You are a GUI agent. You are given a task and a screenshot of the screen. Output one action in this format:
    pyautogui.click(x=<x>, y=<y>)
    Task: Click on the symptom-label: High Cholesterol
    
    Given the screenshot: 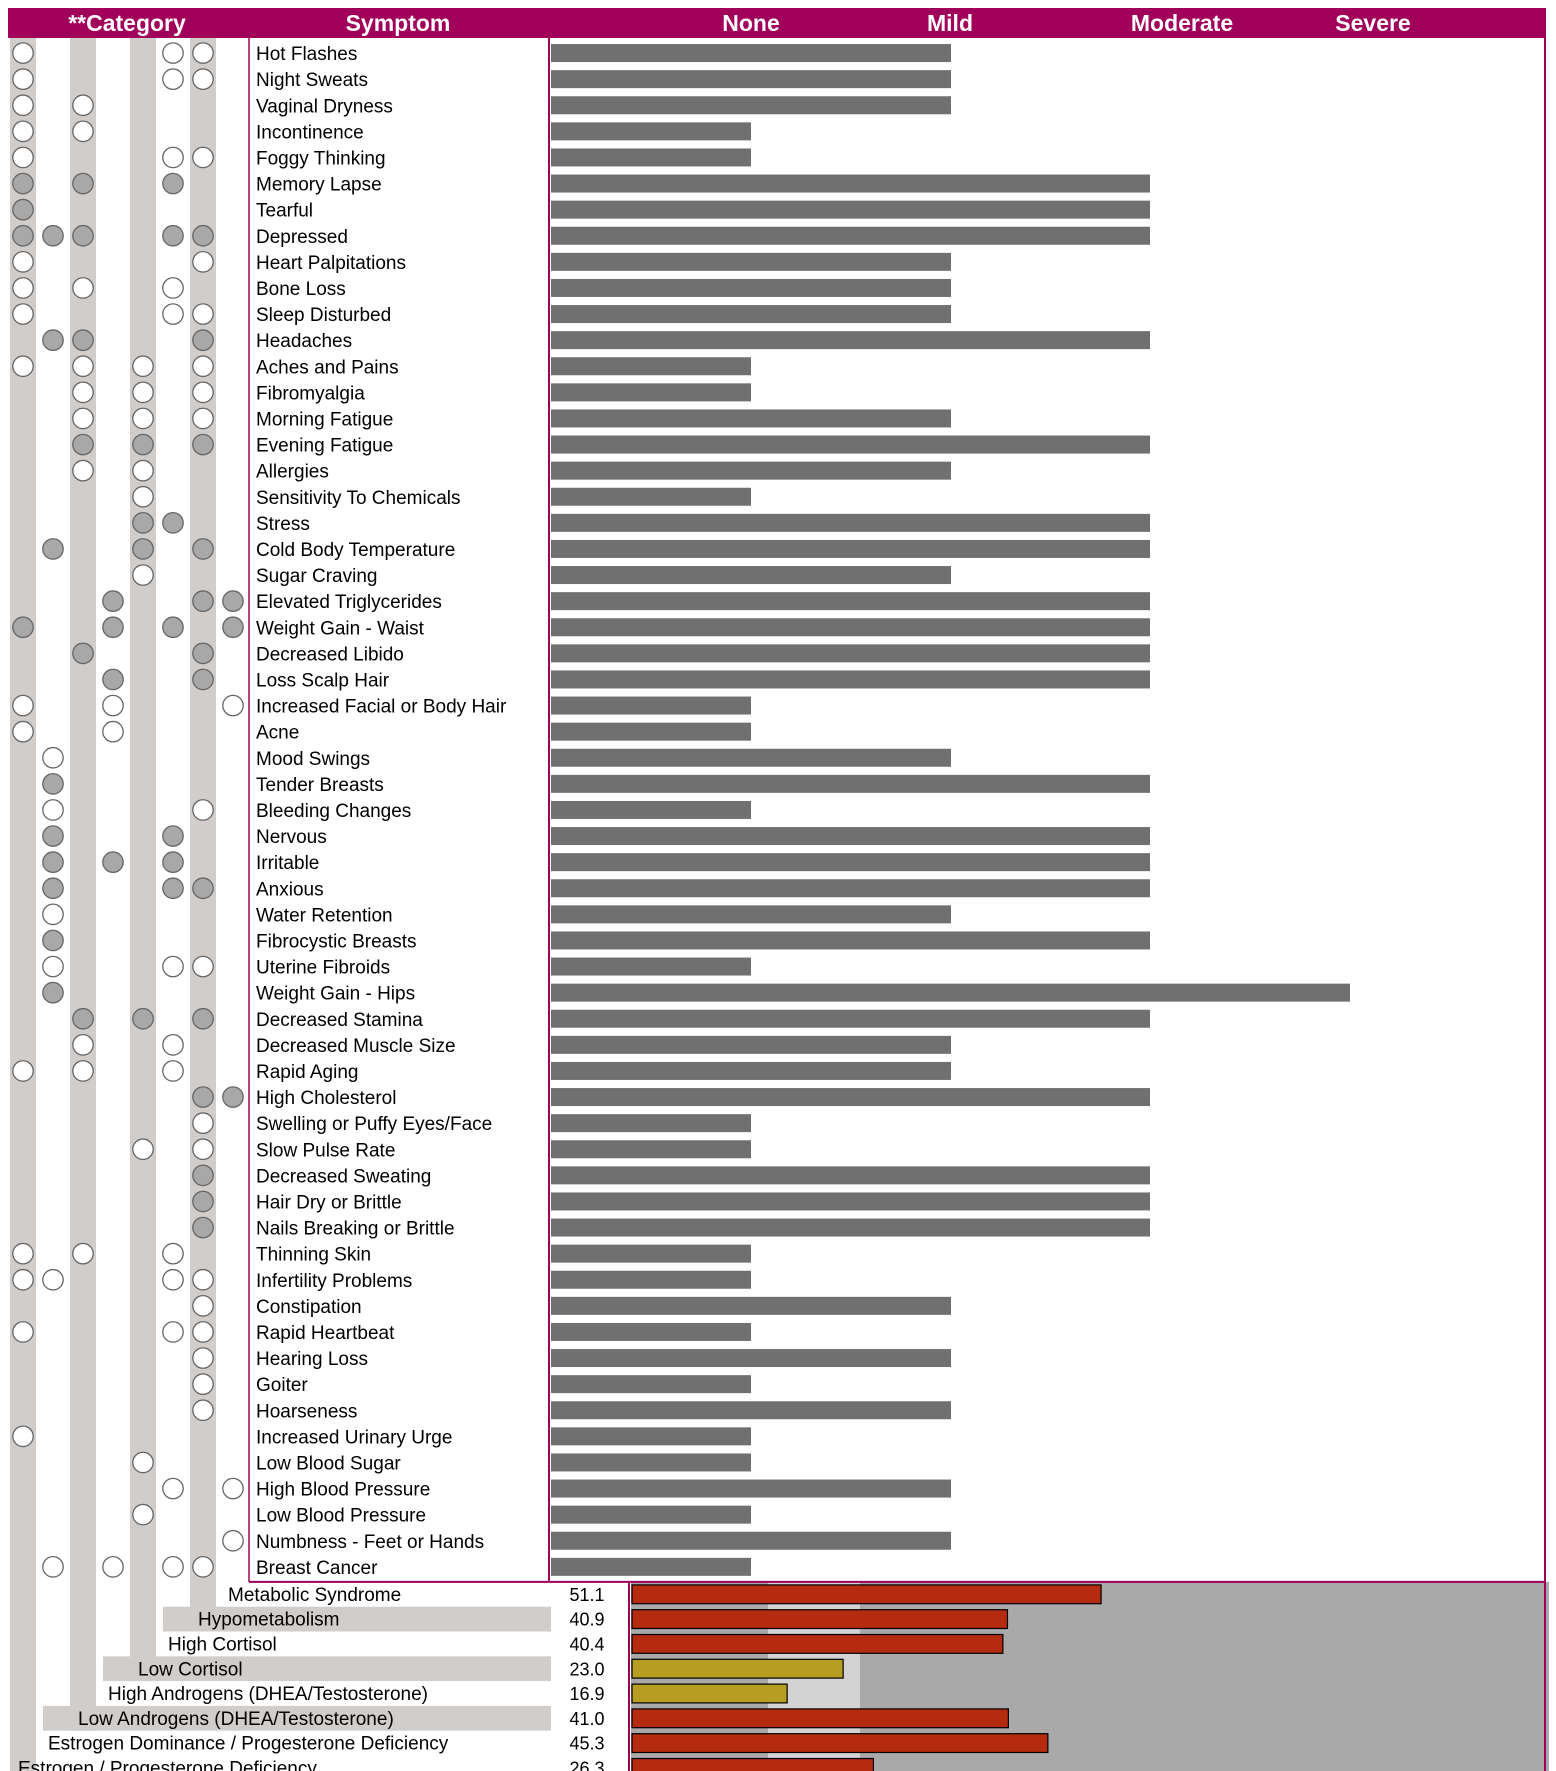 What is the action you would take?
    pyautogui.click(x=326, y=1098)
    